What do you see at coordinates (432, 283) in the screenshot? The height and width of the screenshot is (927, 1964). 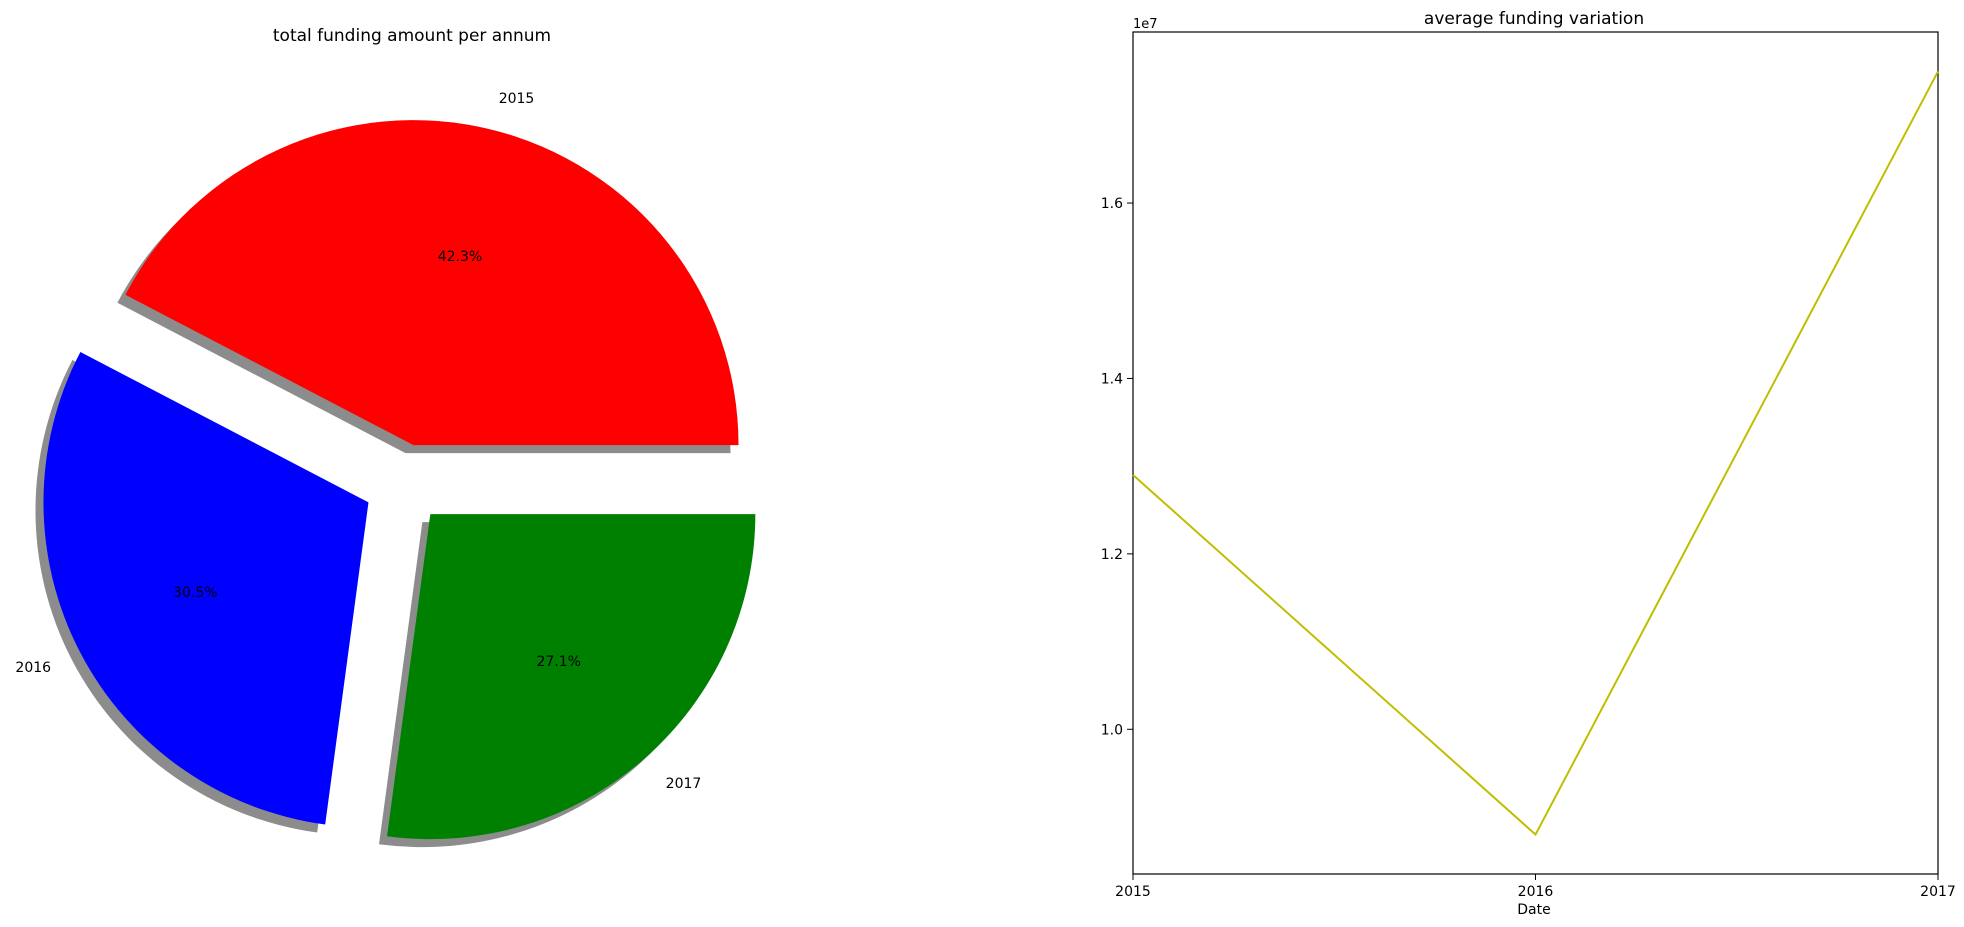 I see `pie-slice-2015` at bounding box center [432, 283].